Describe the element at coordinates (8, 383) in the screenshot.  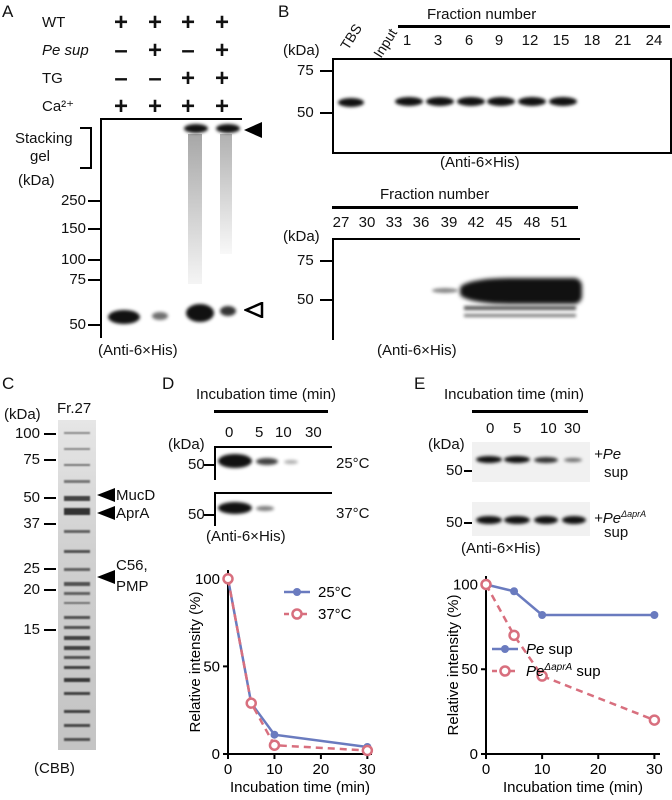
I see `panel-c-letter: C` at that location.